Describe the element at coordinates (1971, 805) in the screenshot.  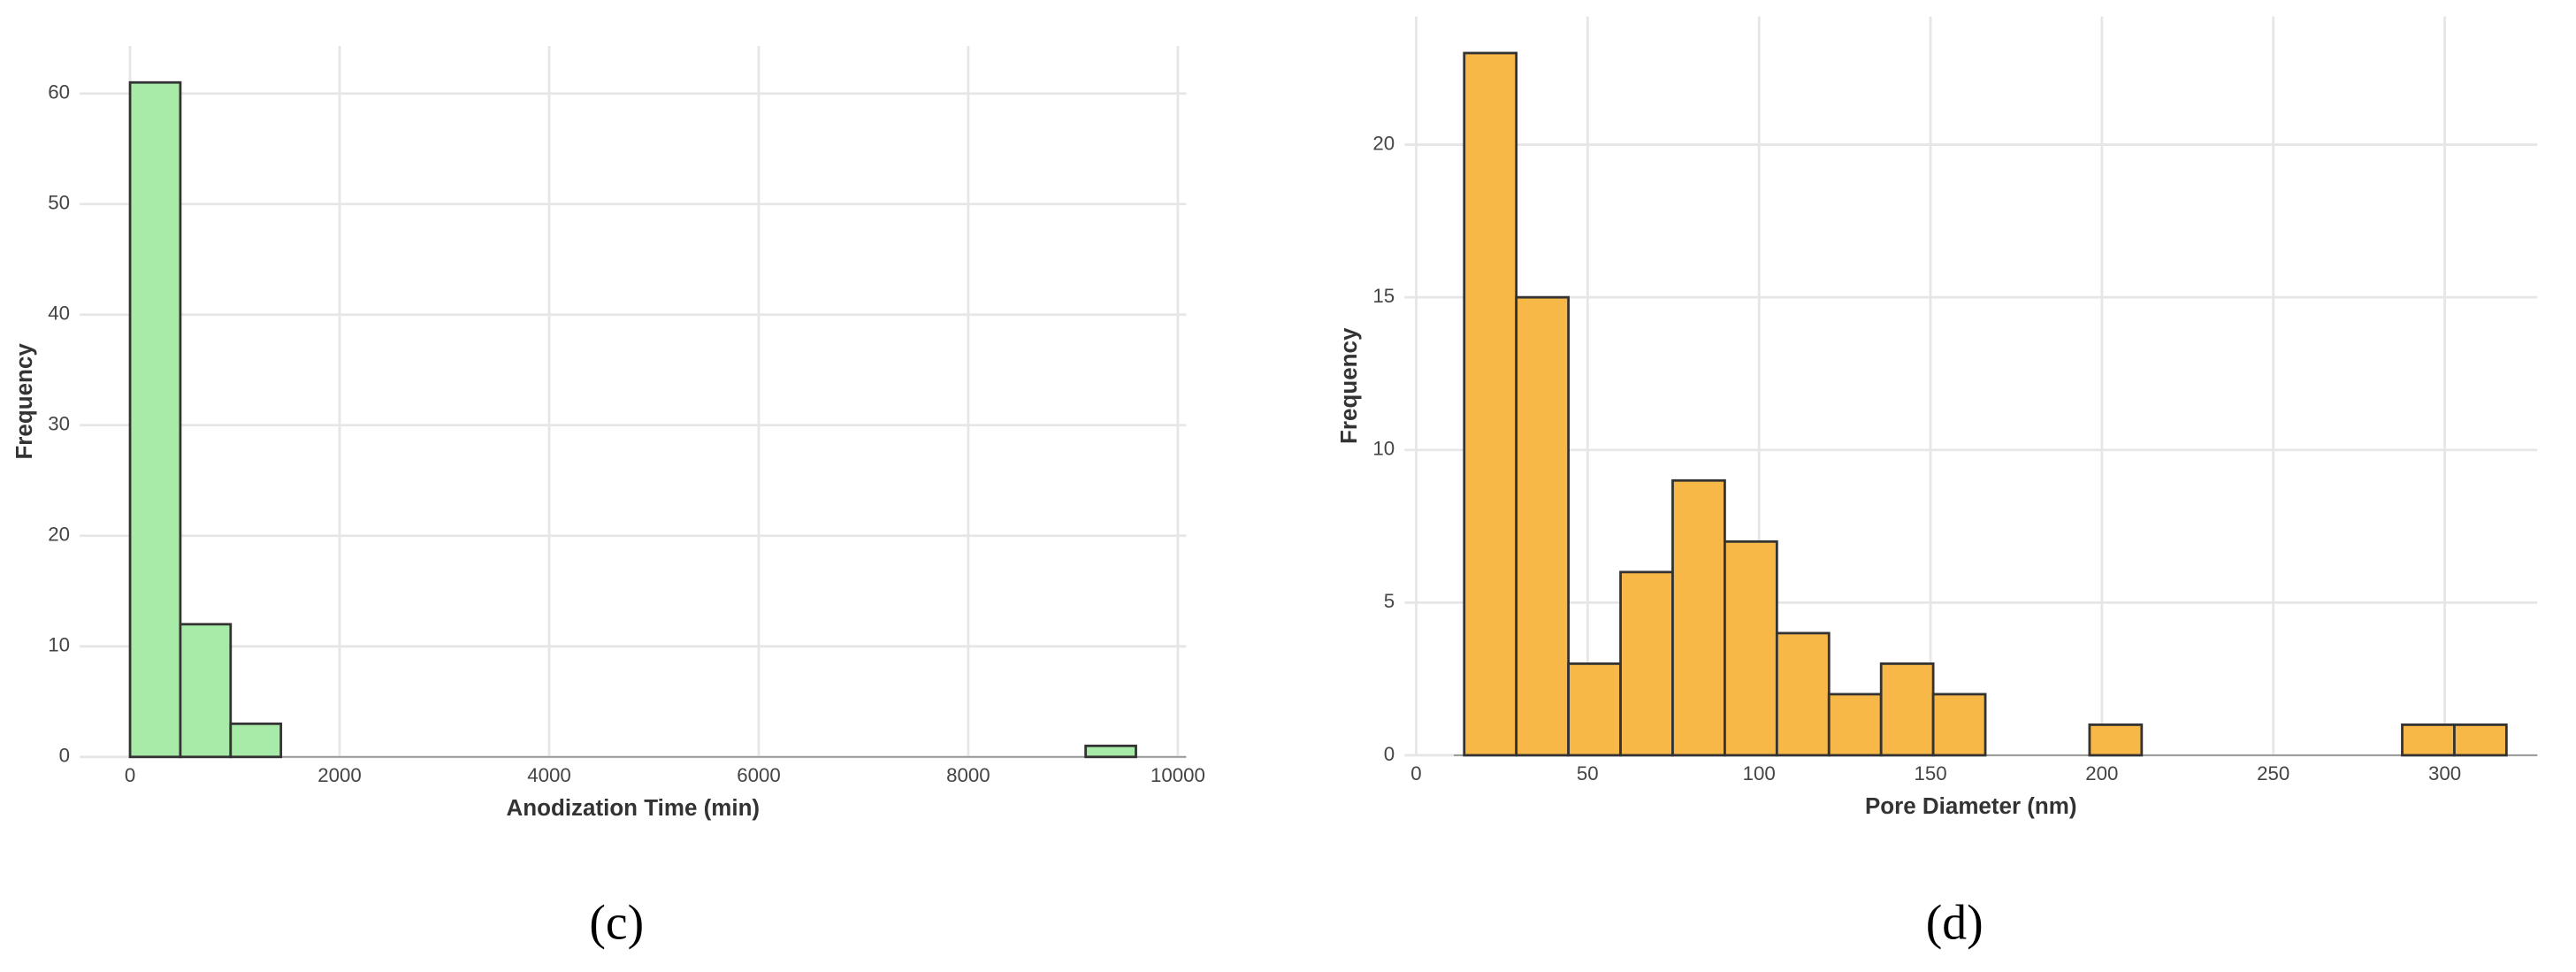
I see `x-axis-title: Pore Diameter (nm)` at that location.